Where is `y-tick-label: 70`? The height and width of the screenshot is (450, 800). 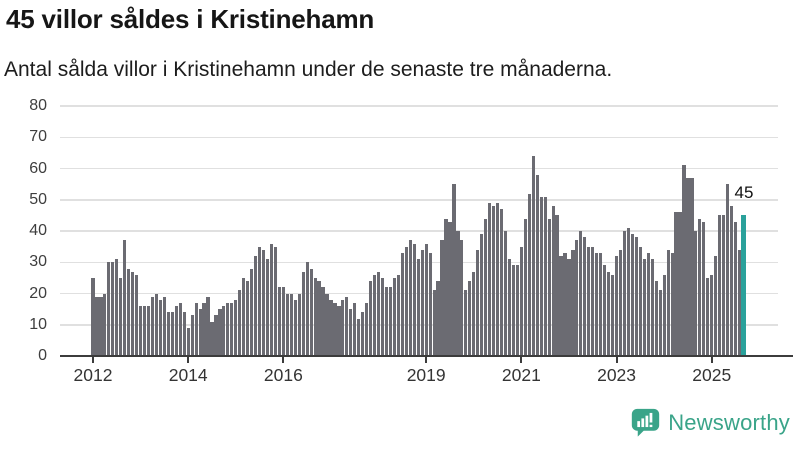
y-tick-label: 70 is located at coordinates (38, 137).